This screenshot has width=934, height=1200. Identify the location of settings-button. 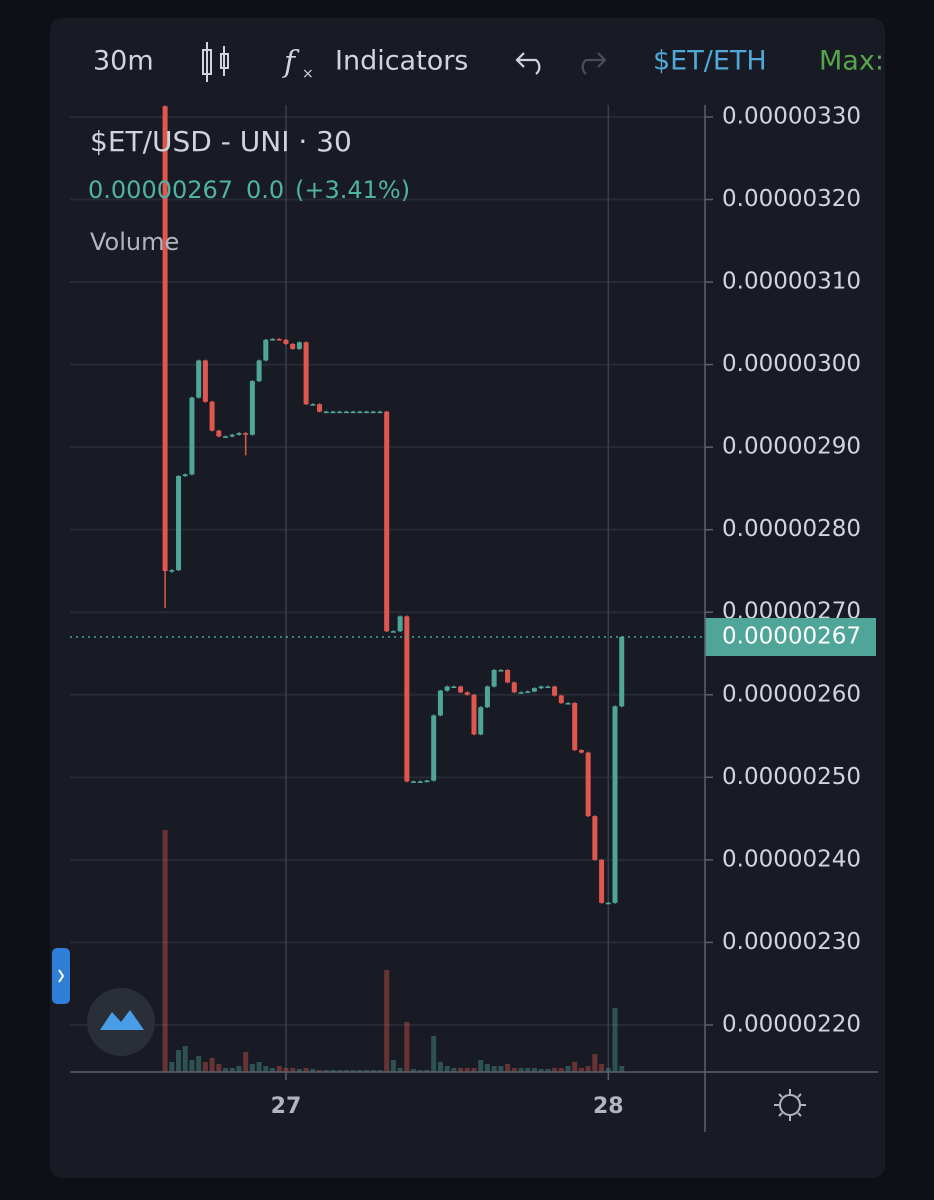
(790, 1105).